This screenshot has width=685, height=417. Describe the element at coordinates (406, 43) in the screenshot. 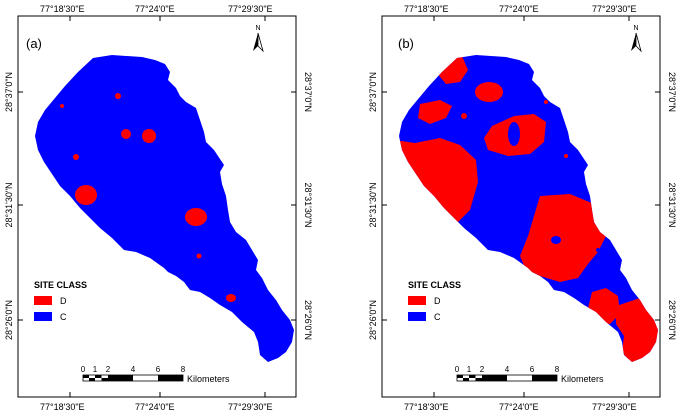

I see `panel-letter: (b)` at that location.